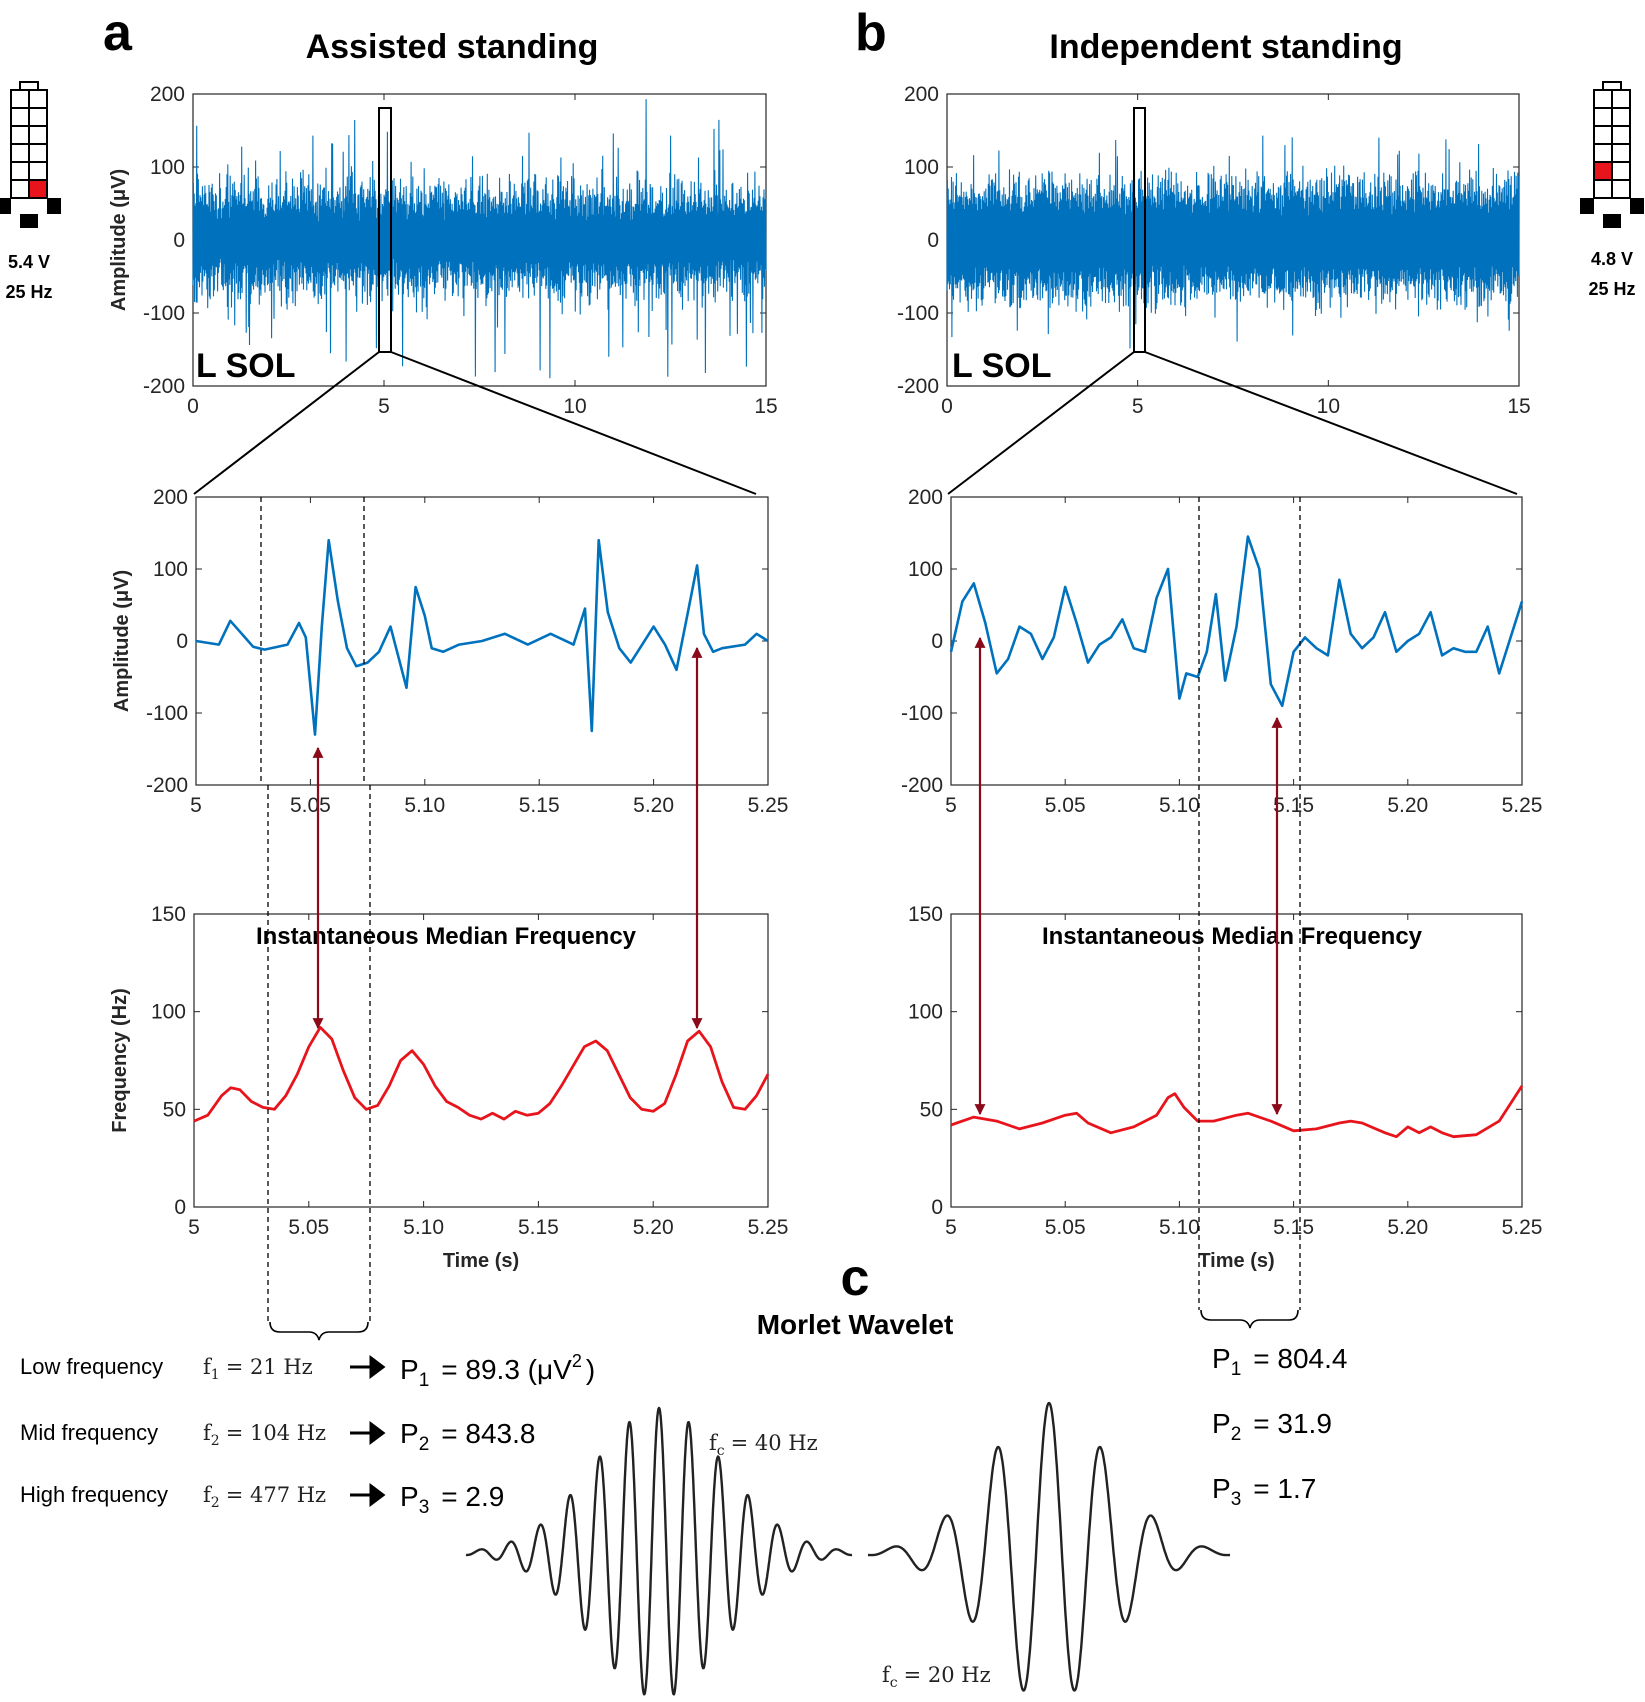  Describe the element at coordinates (174, 1109) in the screenshot. I see `y-tick-label: 50` at that location.